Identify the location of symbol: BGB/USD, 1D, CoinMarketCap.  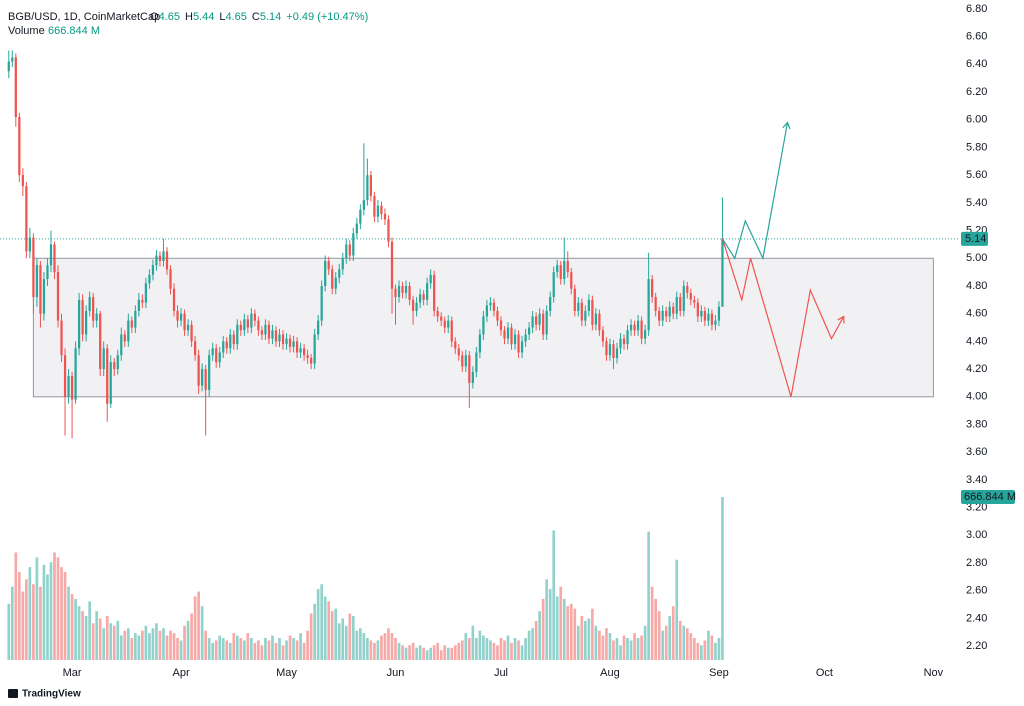
(84, 17).